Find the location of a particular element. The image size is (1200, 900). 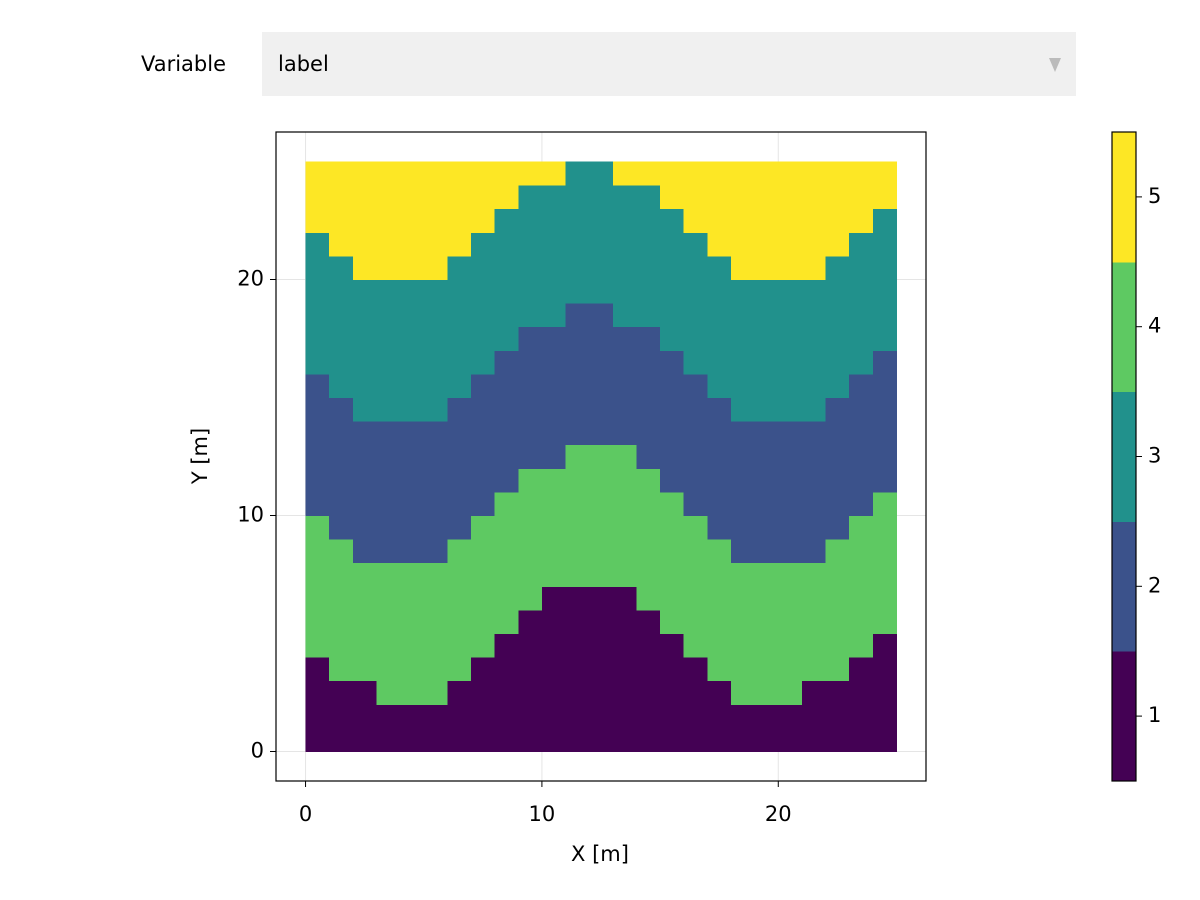

dropdown-value: label is located at coordinates (303, 64).